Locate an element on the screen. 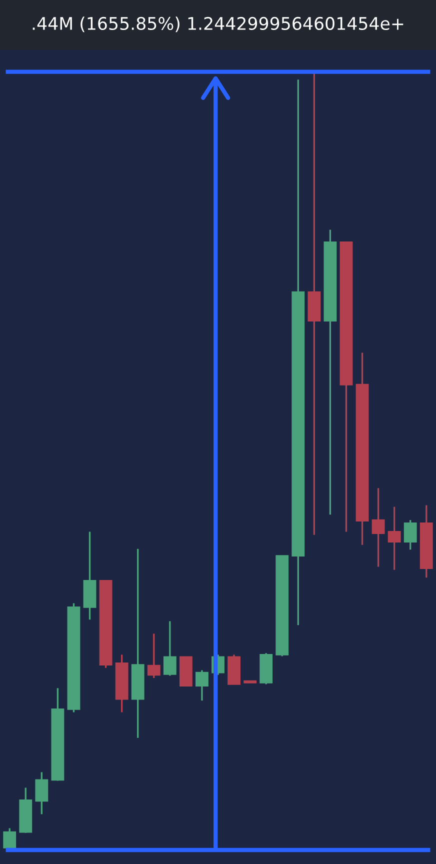 The image size is (436, 864). text: .44M (1655.85%) 1.2442999564601454e+ is located at coordinates (218, 24).